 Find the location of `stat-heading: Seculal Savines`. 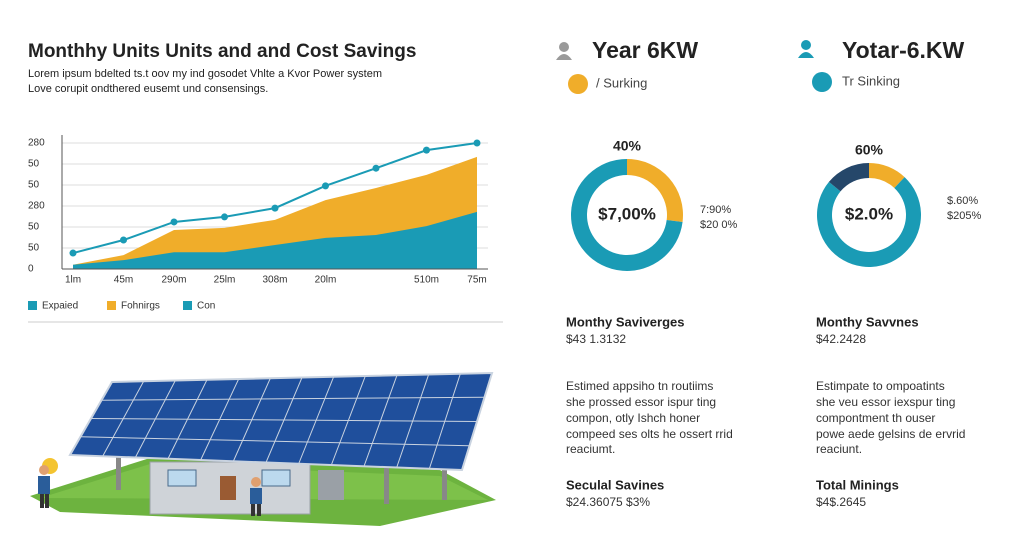

stat-heading: Seculal Savines is located at coordinates (615, 484).